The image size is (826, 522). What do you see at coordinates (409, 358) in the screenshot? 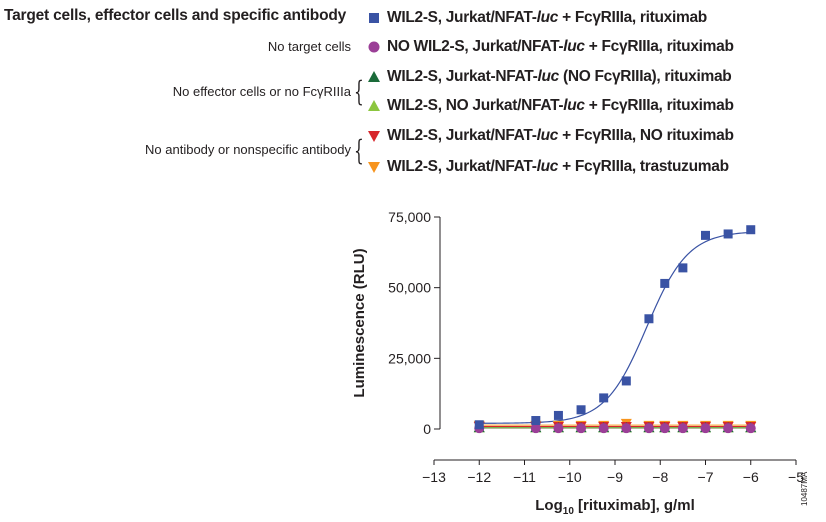
I see `y-tick-label: 25,000` at bounding box center [409, 358].